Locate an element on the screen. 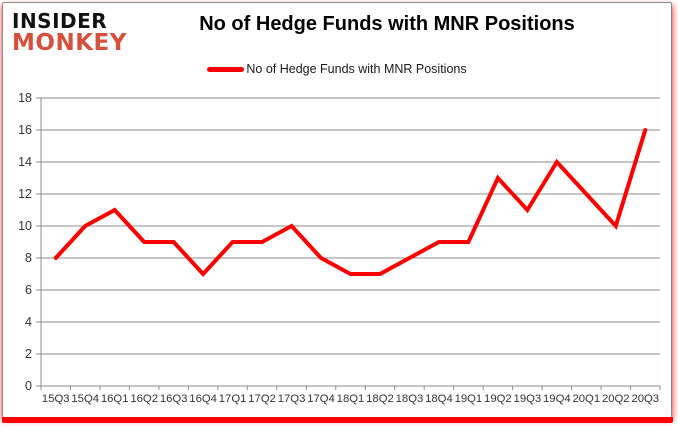 The width and height of the screenshot is (678, 431). x-axis-label: 20Q3 is located at coordinates (645, 399).